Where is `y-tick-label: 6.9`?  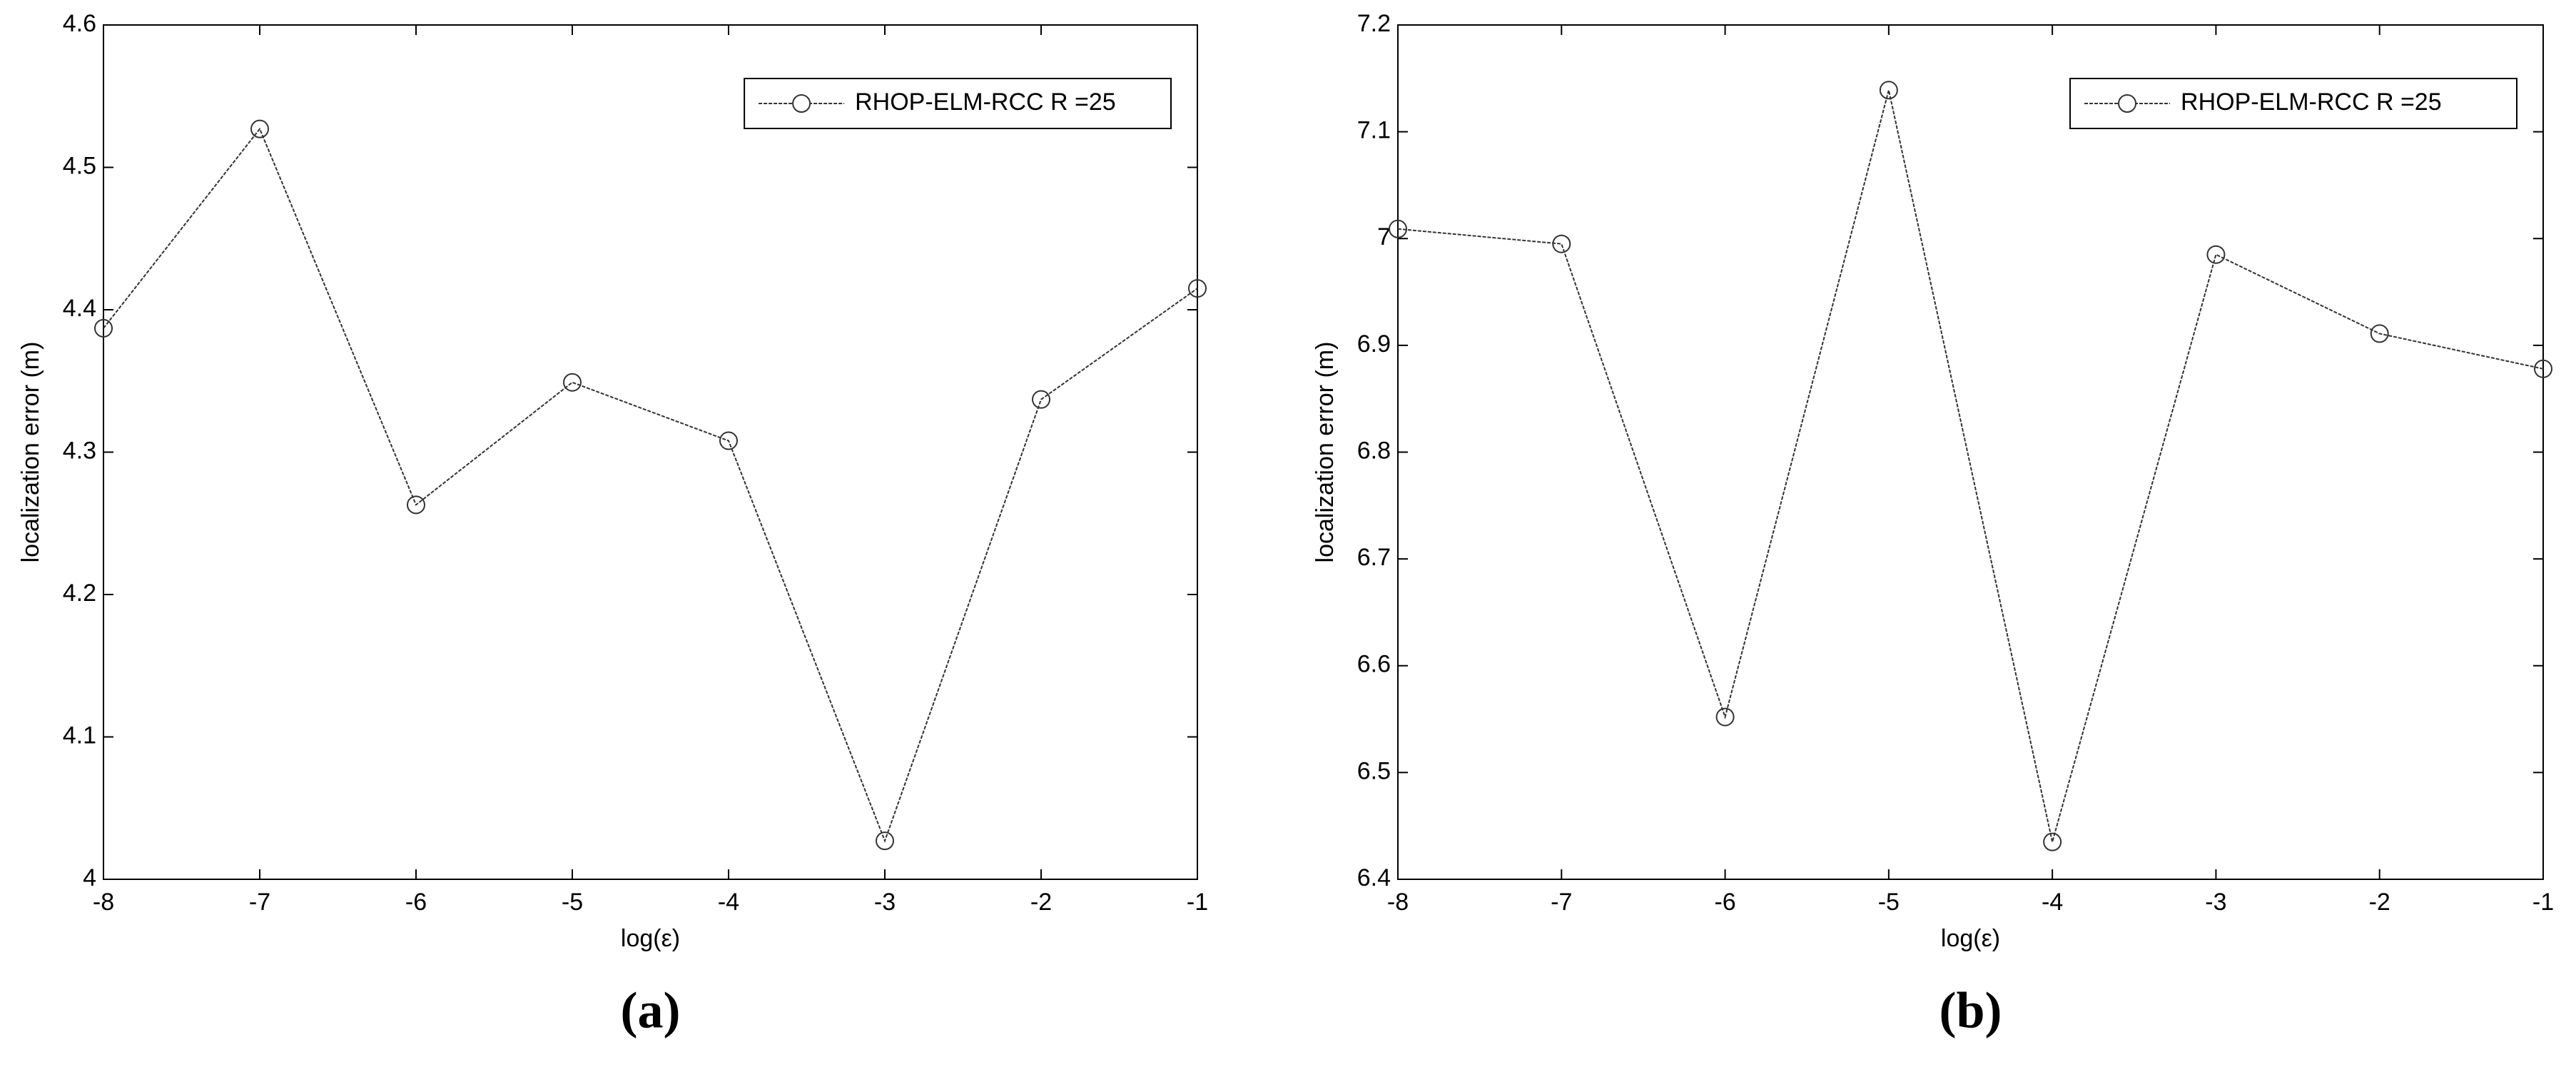
y-tick-label: 6.9 is located at coordinates (1374, 344).